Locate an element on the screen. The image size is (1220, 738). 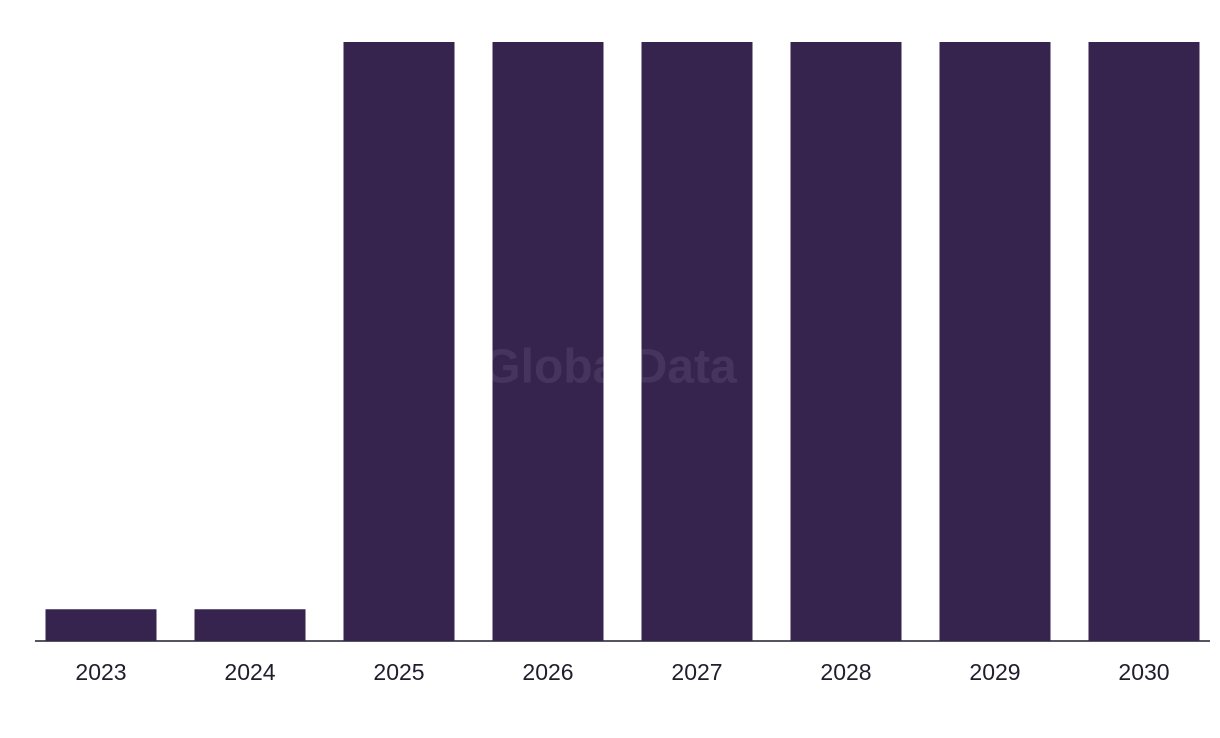
x-tick-label: 2029 is located at coordinates (994, 672).